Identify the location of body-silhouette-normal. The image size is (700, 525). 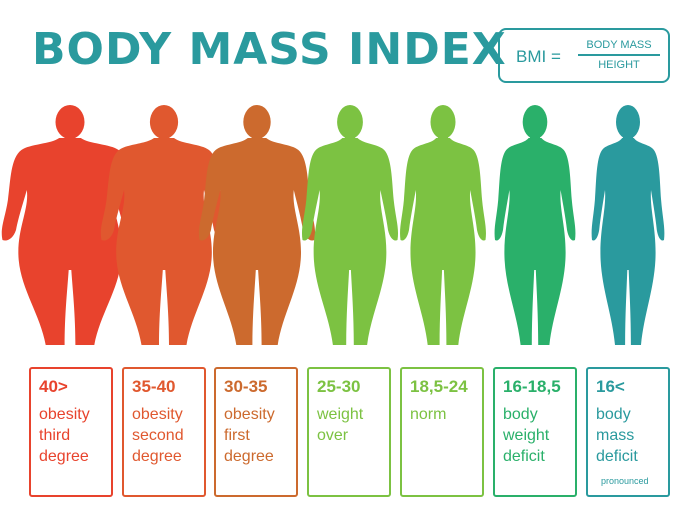
(443, 225).